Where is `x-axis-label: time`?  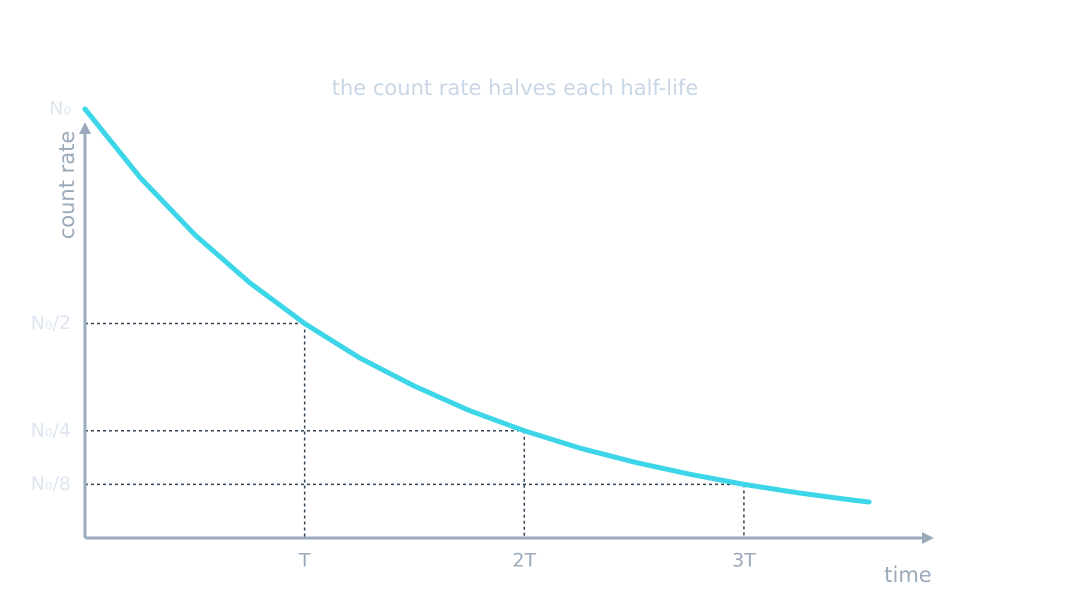 x-axis-label: time is located at coordinates (907, 575).